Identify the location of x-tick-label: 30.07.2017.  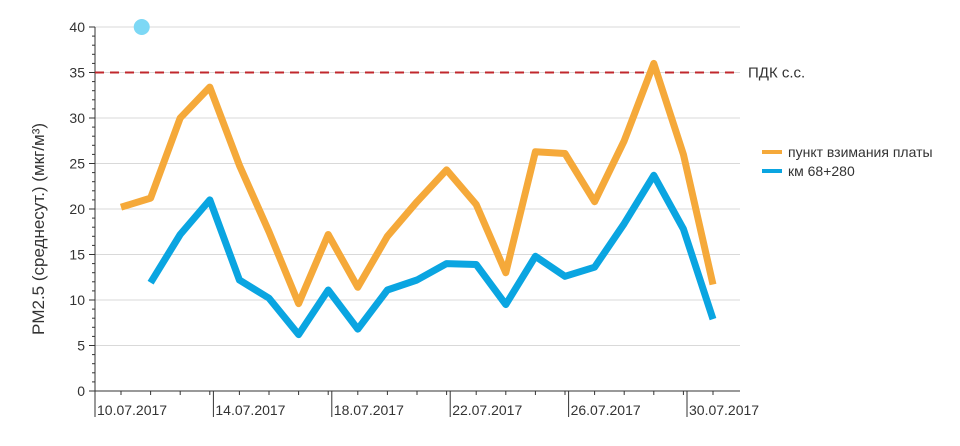
(724, 410).